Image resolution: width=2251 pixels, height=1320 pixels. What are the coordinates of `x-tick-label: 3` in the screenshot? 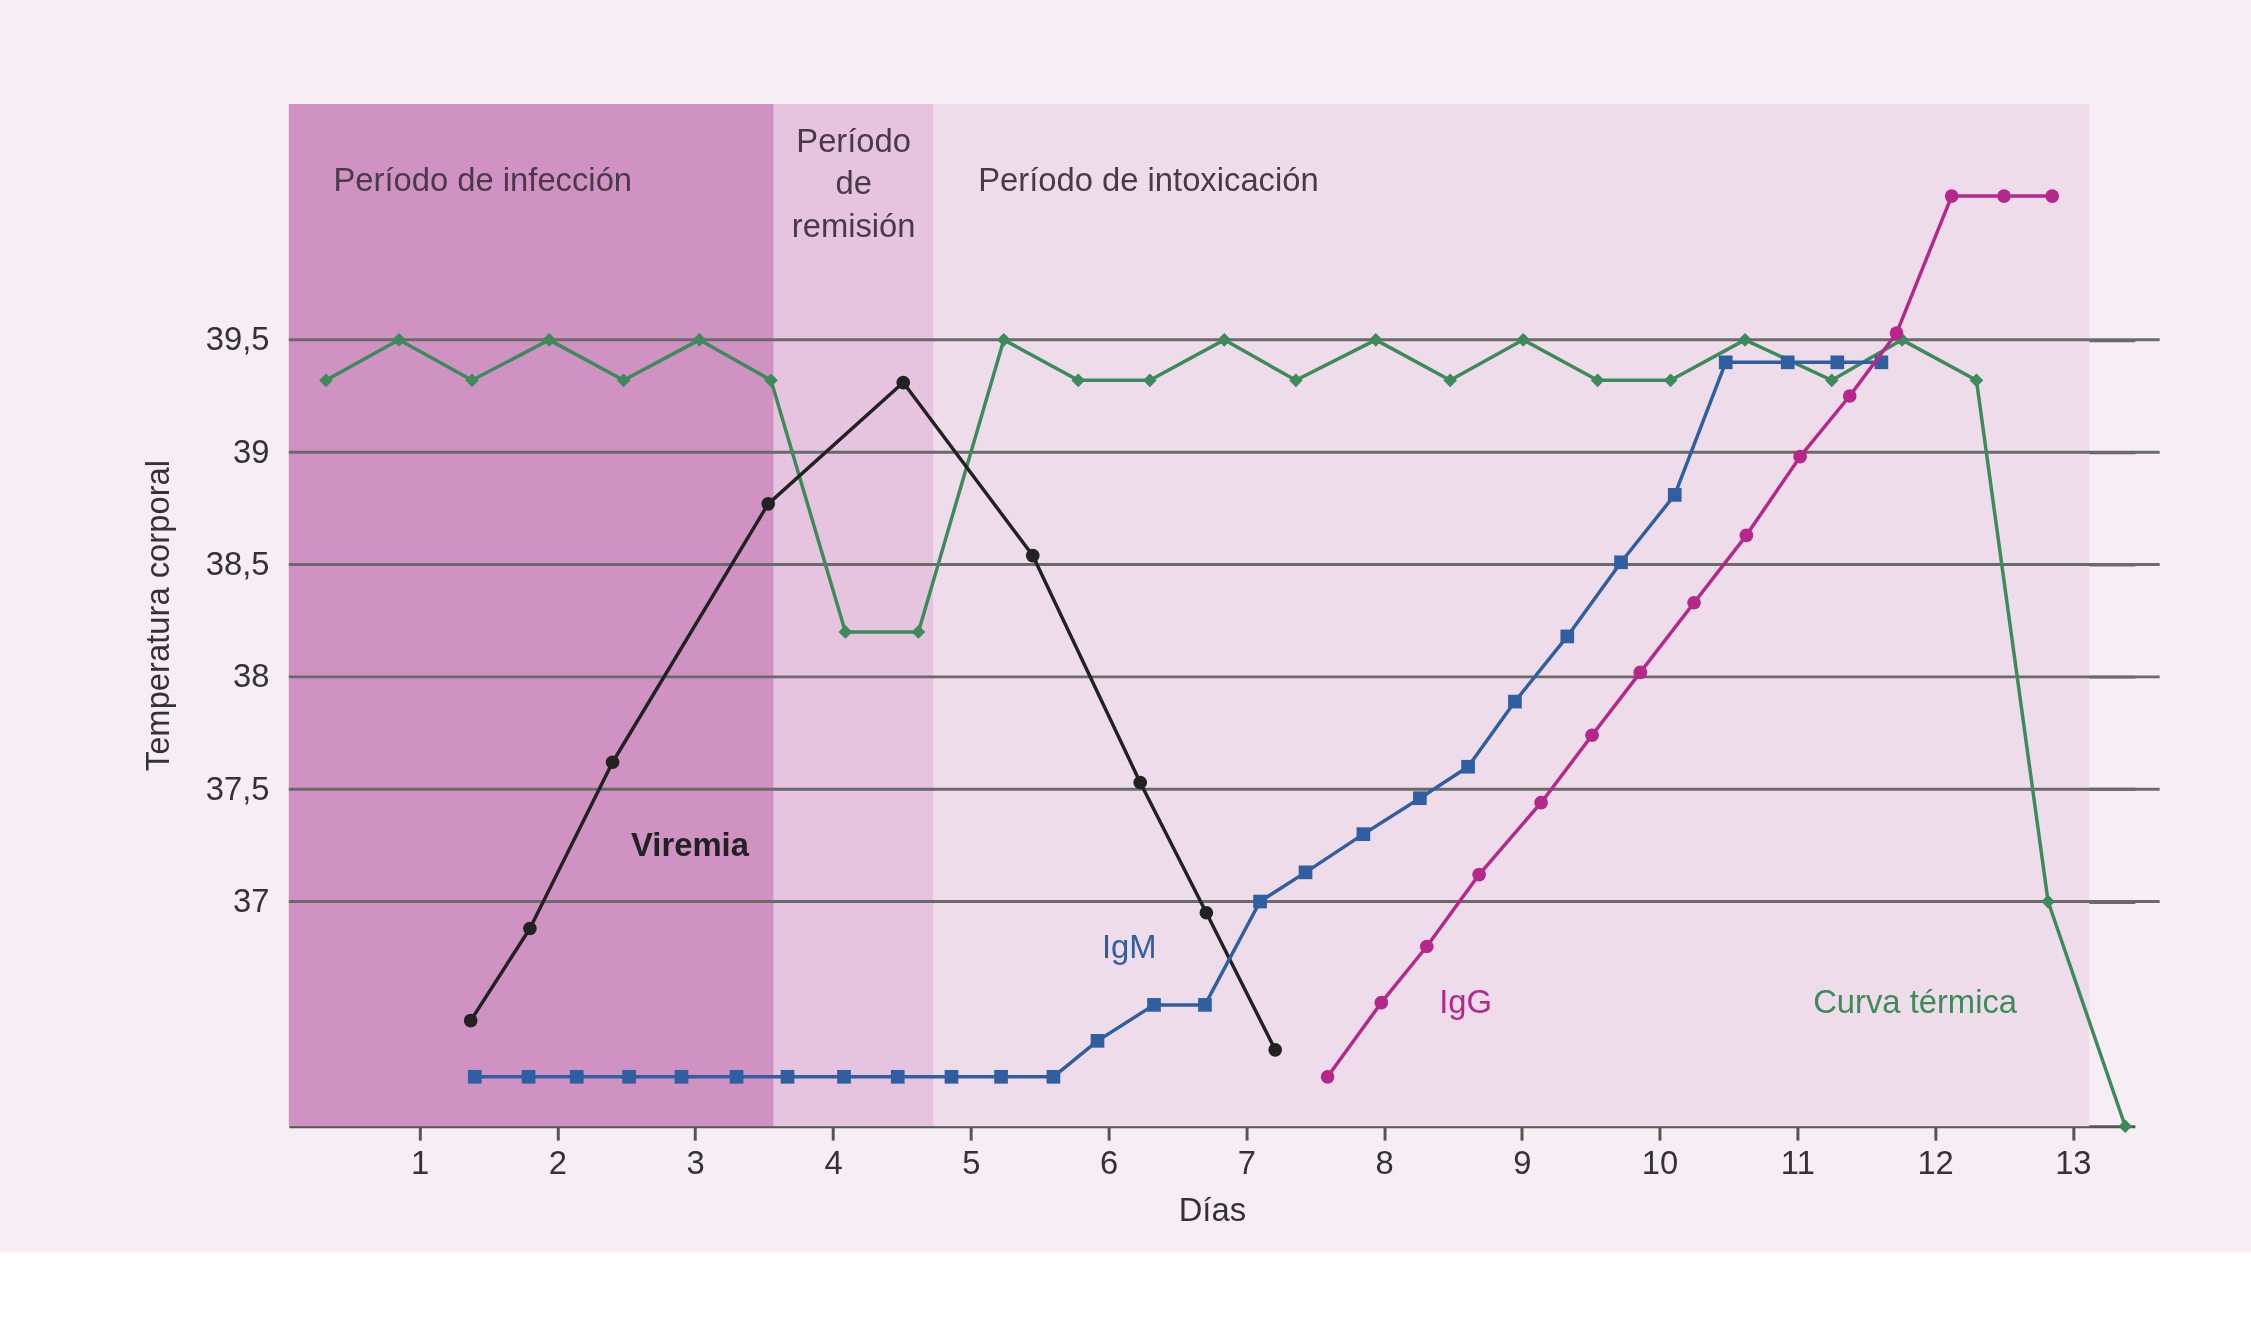 It's located at (695, 1163).